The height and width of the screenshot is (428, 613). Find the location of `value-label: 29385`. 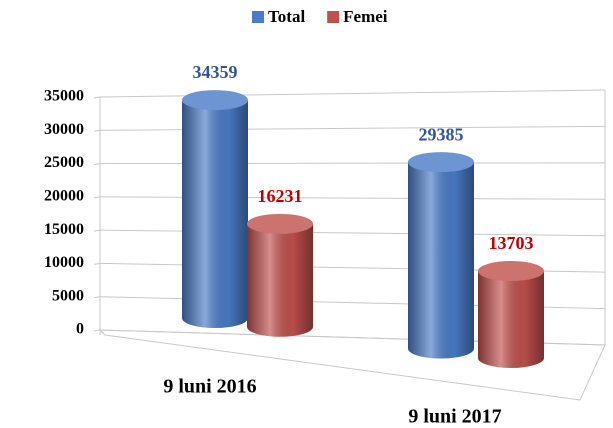

value-label: 29385 is located at coordinates (441, 134).